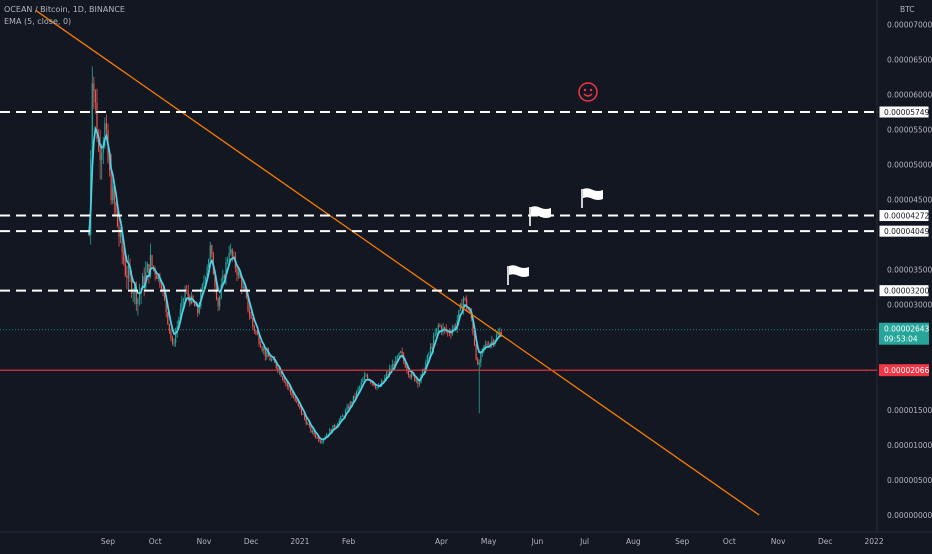  I want to click on x-tick-label: Aug, so click(633, 541).